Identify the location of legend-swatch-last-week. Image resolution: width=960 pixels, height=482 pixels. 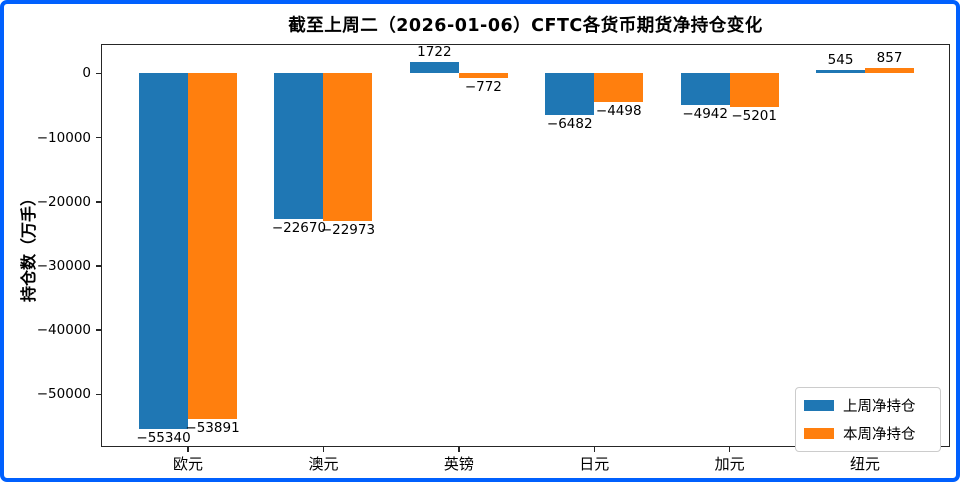
(819, 405).